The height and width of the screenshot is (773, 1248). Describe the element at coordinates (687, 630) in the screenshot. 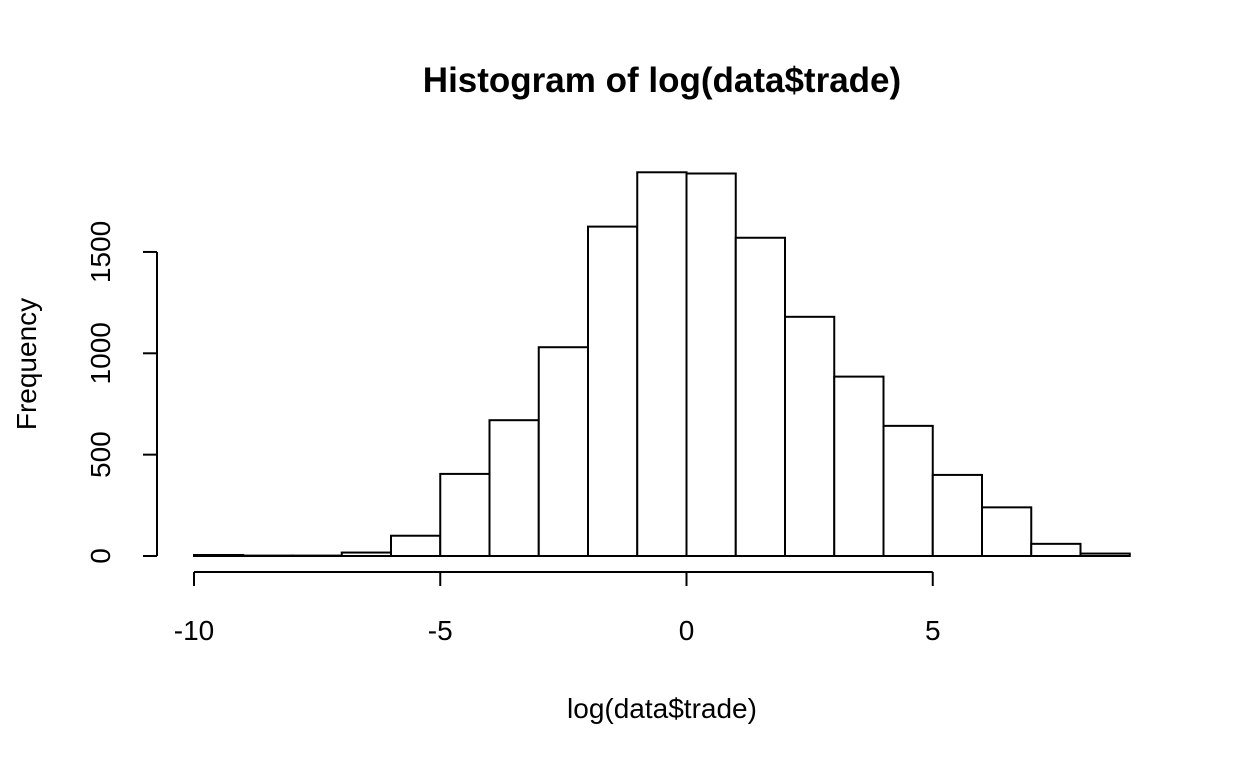

I see `x-tick-label: 0` at that location.